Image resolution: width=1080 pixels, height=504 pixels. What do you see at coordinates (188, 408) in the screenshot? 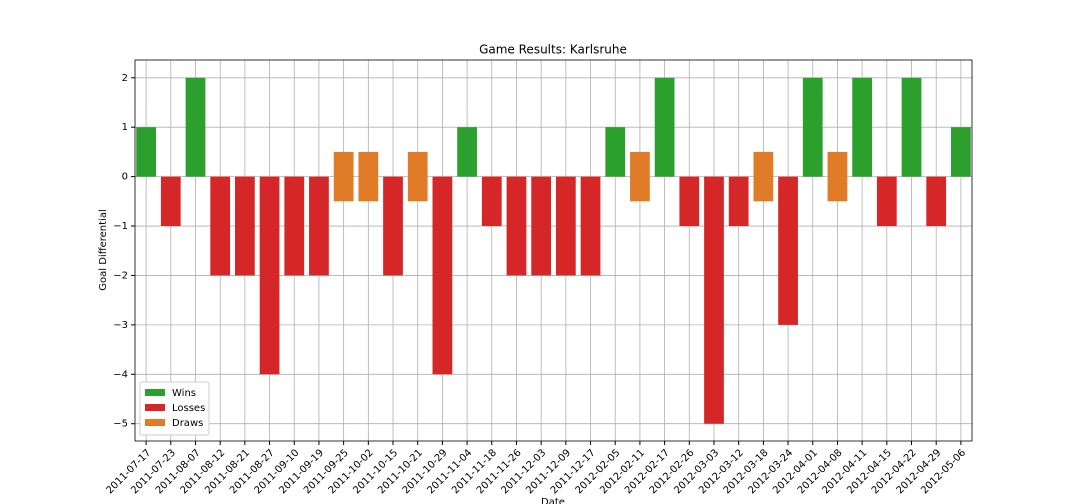
I see `legend-label: Losses` at bounding box center [188, 408].